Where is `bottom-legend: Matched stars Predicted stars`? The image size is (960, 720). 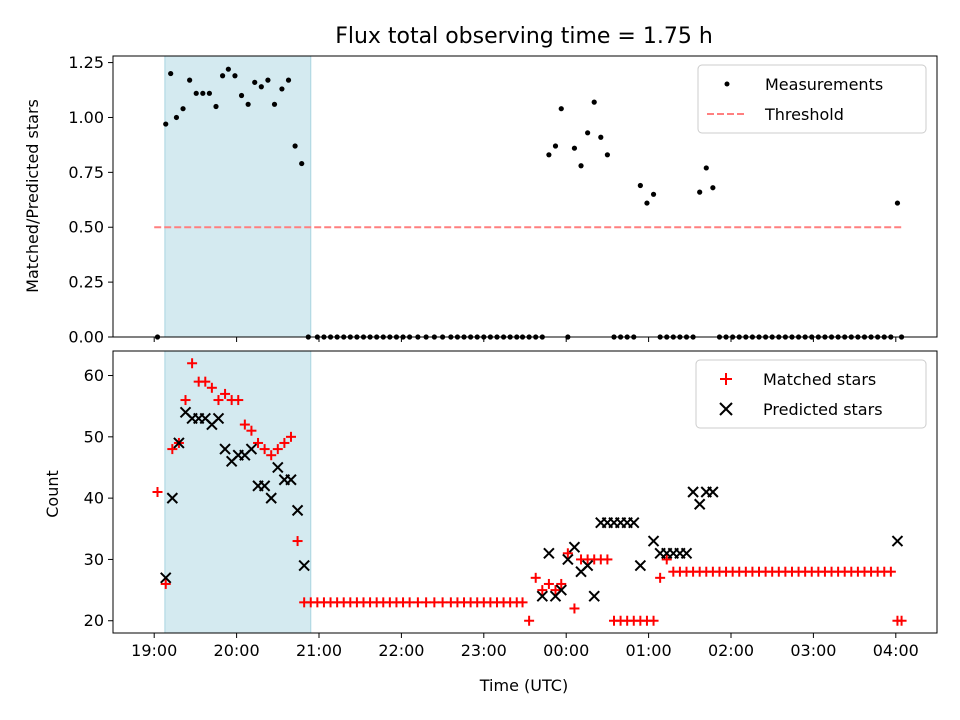 bottom-legend: Matched stars Predicted stars is located at coordinates (811, 394).